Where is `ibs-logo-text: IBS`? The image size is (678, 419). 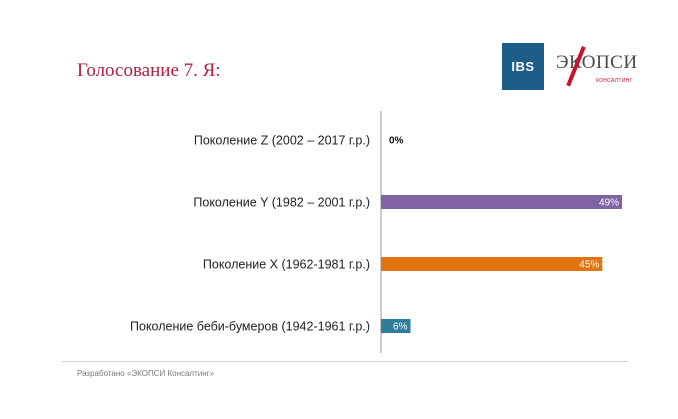
ibs-logo-text: IBS is located at coordinates (523, 66).